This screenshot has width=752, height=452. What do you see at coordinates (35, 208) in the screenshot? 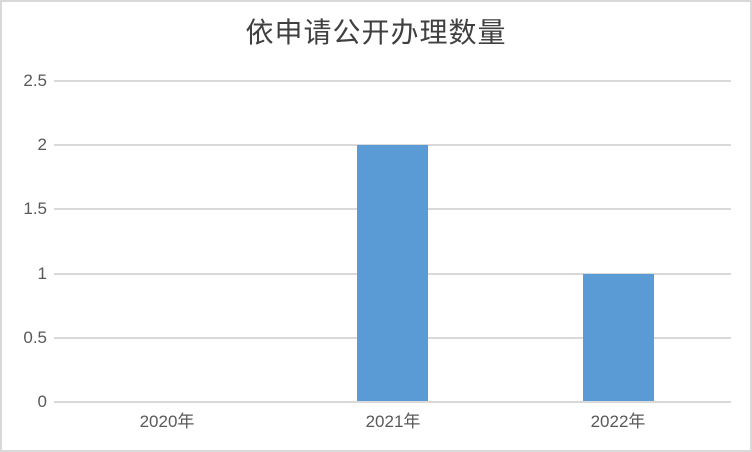
I see `y-tick-label: 1.5` at bounding box center [35, 208].